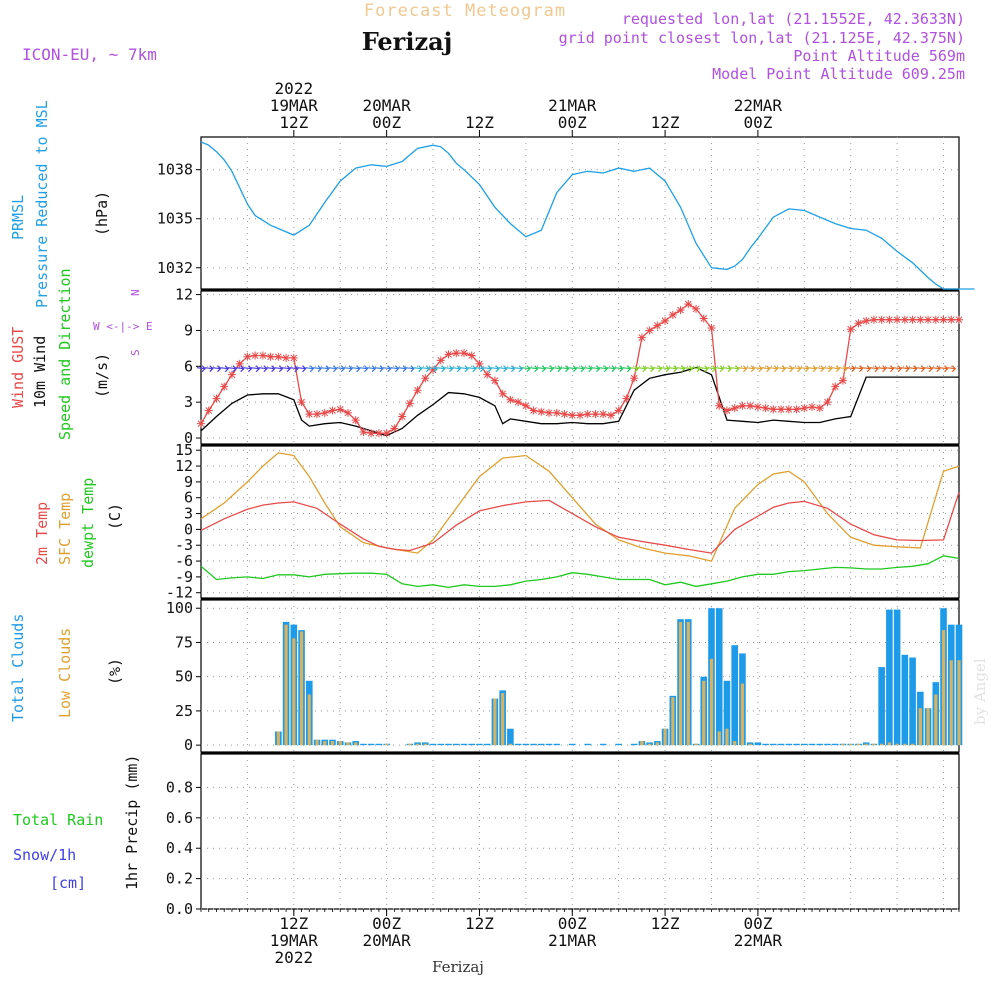 Image resolution: width=1000 pixels, height=1000 pixels. What do you see at coordinates (115, 671) in the screenshot?
I see `clouds-unit: (%)` at bounding box center [115, 671].